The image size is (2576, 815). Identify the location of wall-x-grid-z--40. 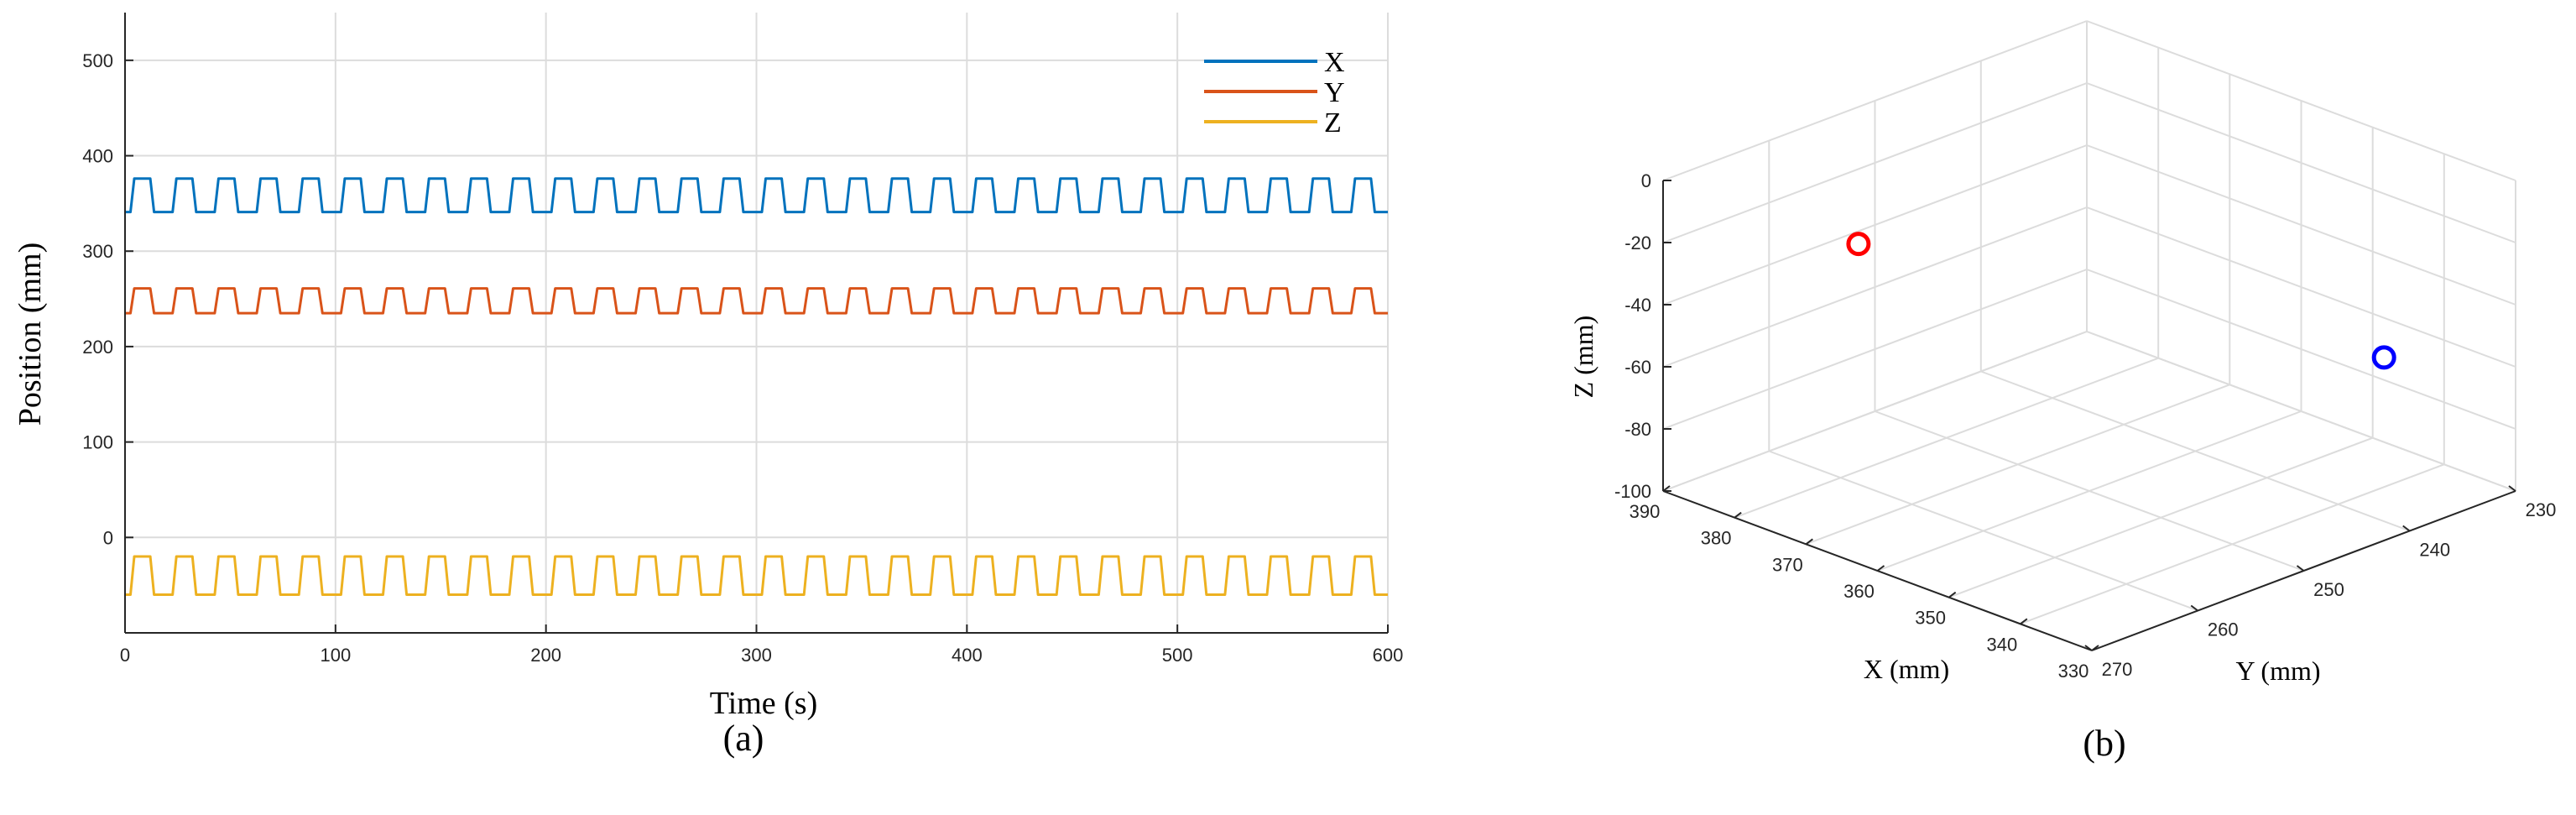
(1875, 225).